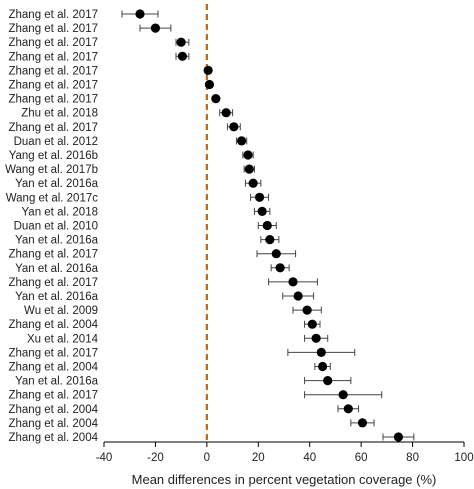  I want to click on study-label: Zhu et al. 2018, so click(59, 114).